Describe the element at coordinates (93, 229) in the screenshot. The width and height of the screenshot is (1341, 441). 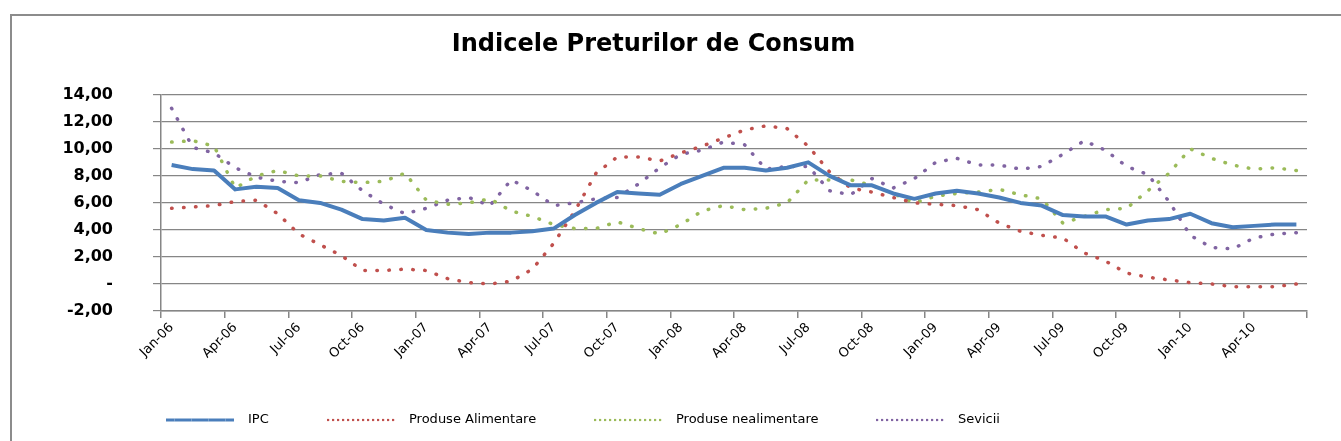
I see `y-tick-label: 4,00` at that location.